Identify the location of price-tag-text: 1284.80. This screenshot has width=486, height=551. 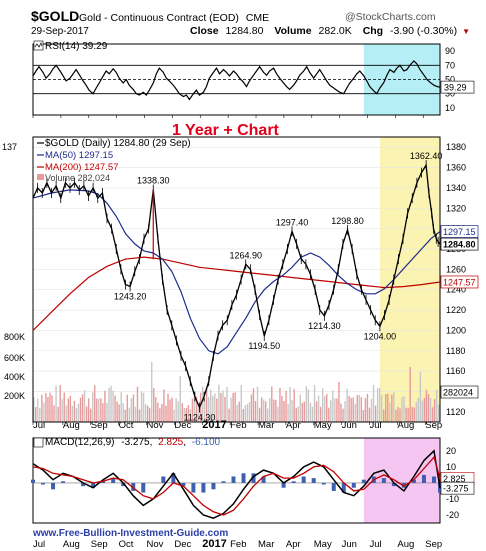
(459, 245).